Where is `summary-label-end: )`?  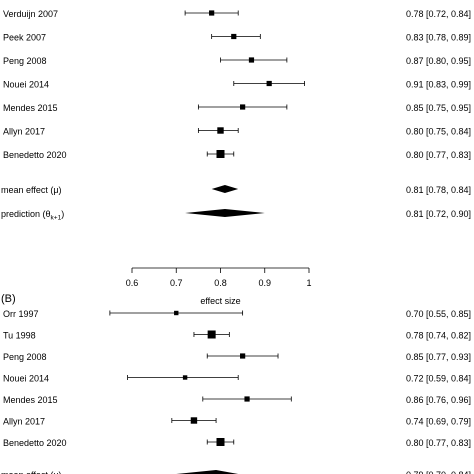
summary-label-end: ) is located at coordinates (62, 214).